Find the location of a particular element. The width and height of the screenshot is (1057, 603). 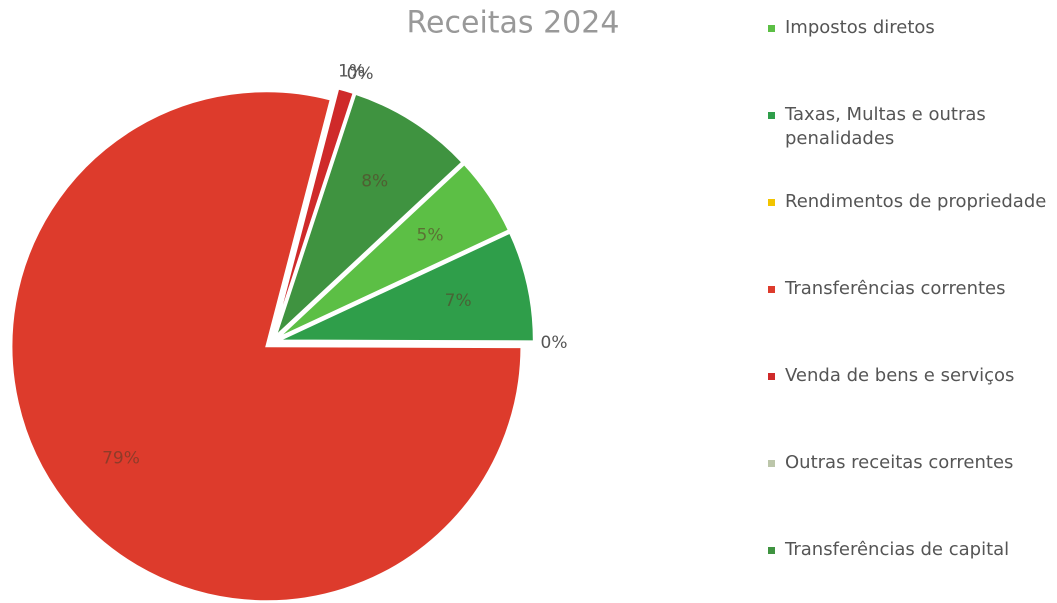

legend-item: Transferências de capital is located at coordinates (910, 550).